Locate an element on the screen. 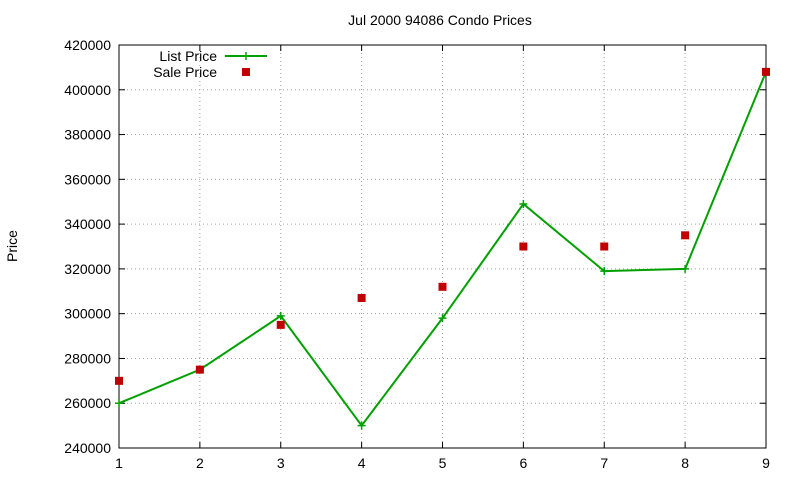  legend-label-sale-price: Sale Price is located at coordinates (185, 72).